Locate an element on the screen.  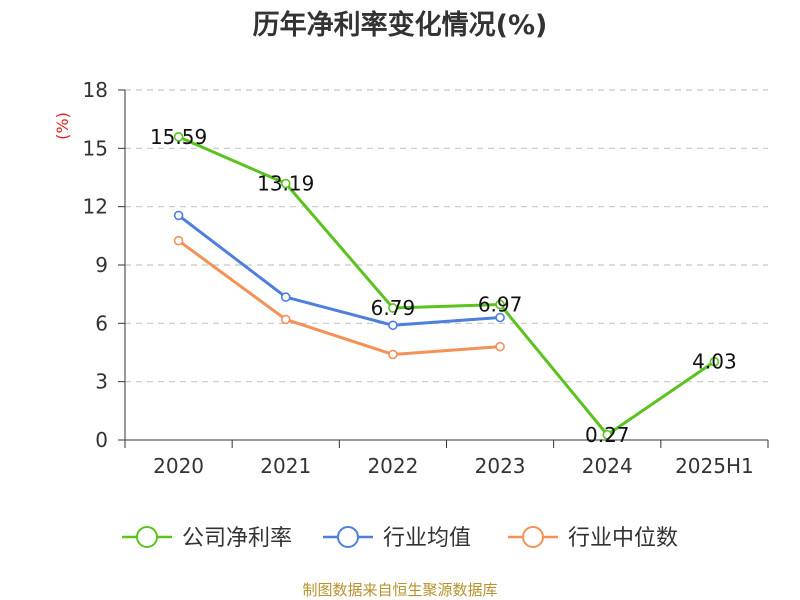
x-tick-label: 2021 is located at coordinates (285, 466).